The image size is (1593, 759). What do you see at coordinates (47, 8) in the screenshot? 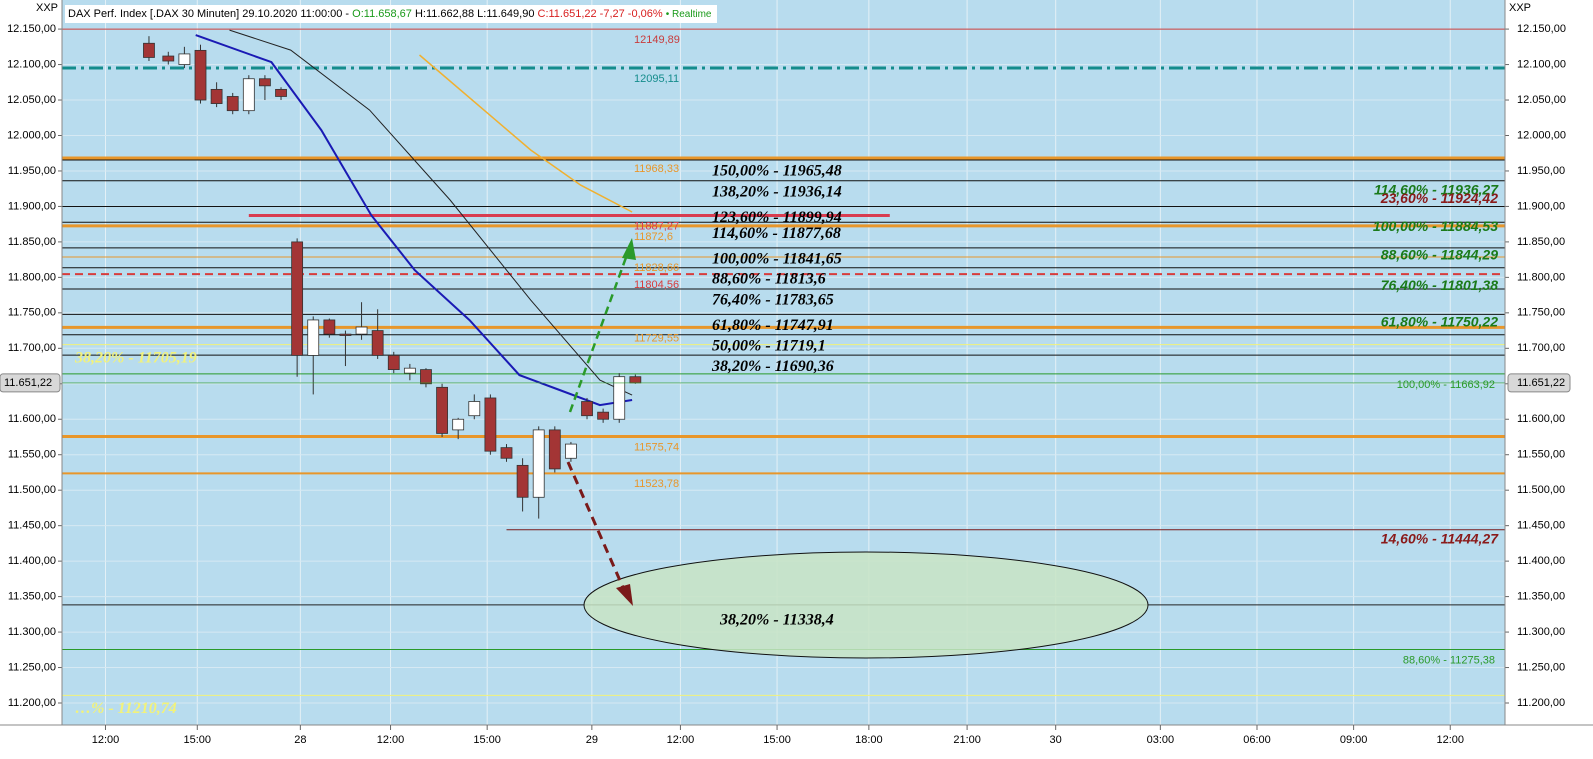
I see `axis-caption-left: XXP` at bounding box center [47, 8].